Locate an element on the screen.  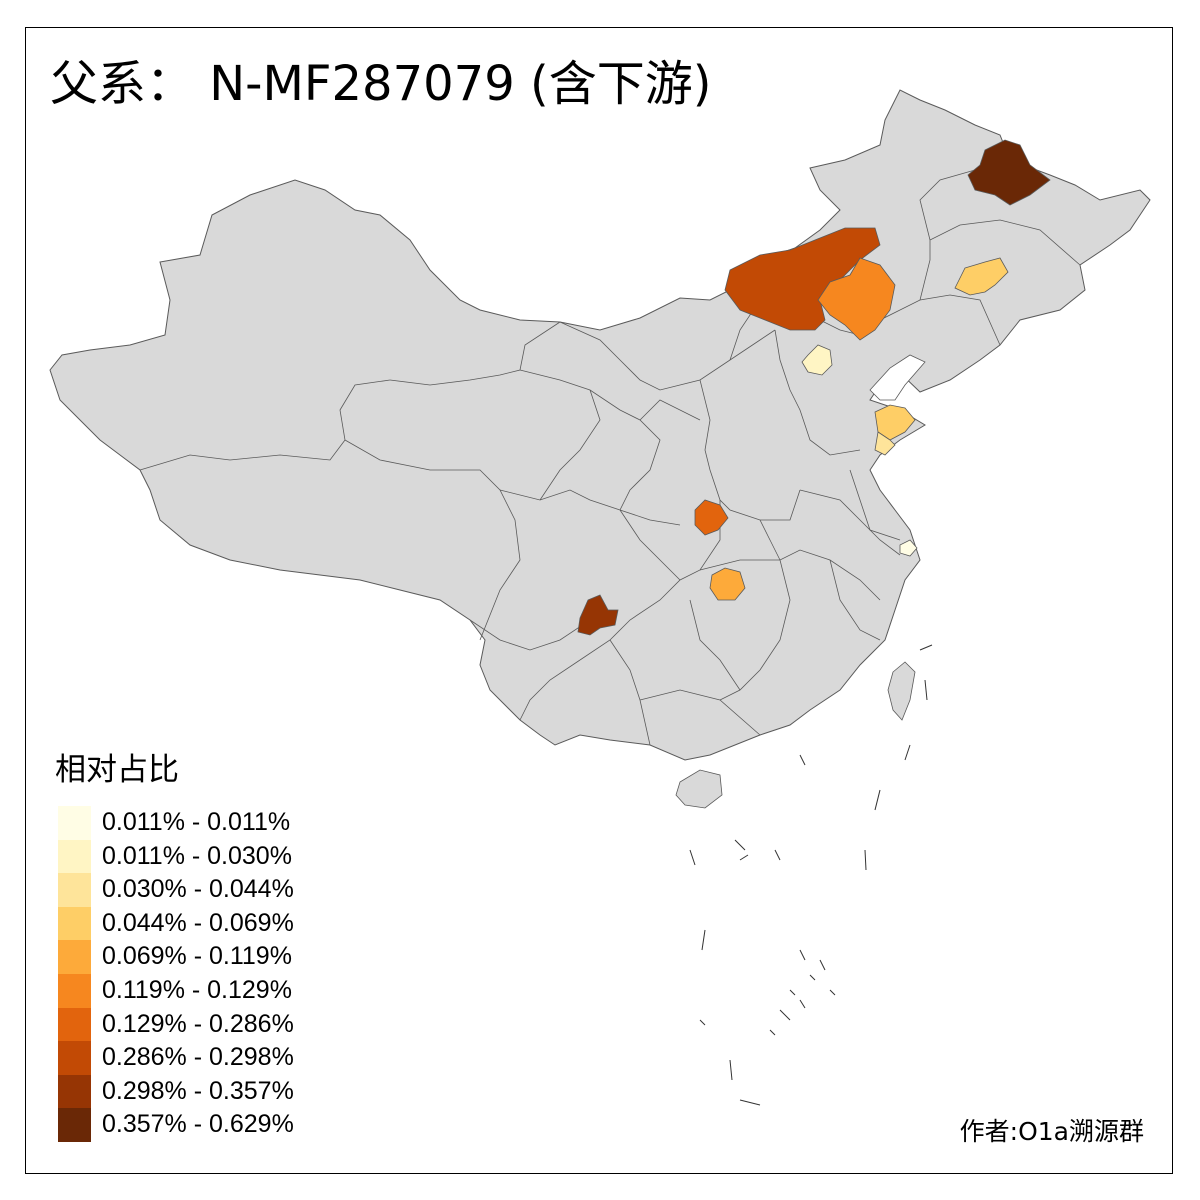
region-inner-mongolia-east is located at coordinates (856, 299).